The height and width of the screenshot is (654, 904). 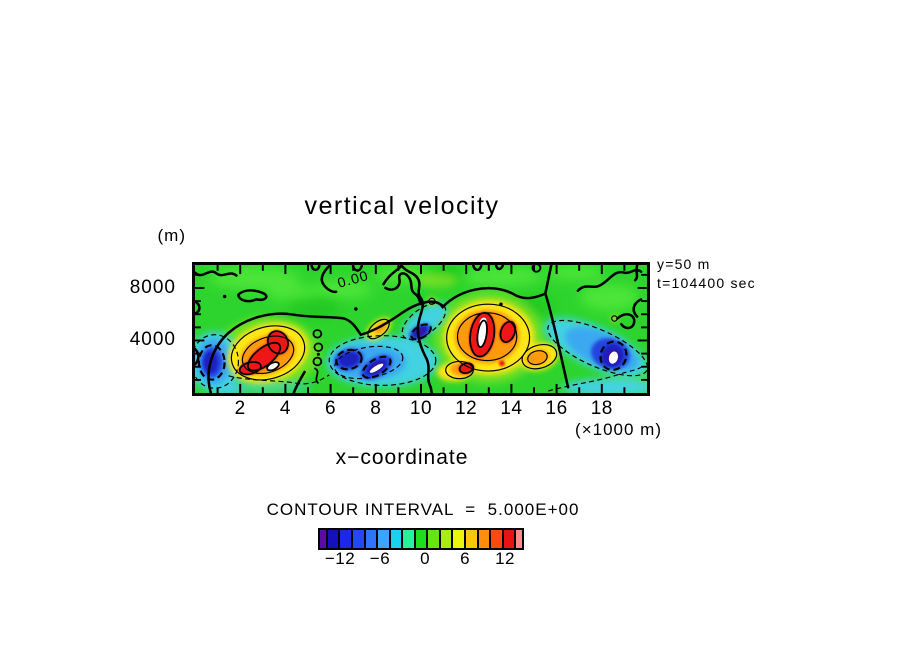 I want to click on x-tick-label: 12, so click(x=466, y=408).